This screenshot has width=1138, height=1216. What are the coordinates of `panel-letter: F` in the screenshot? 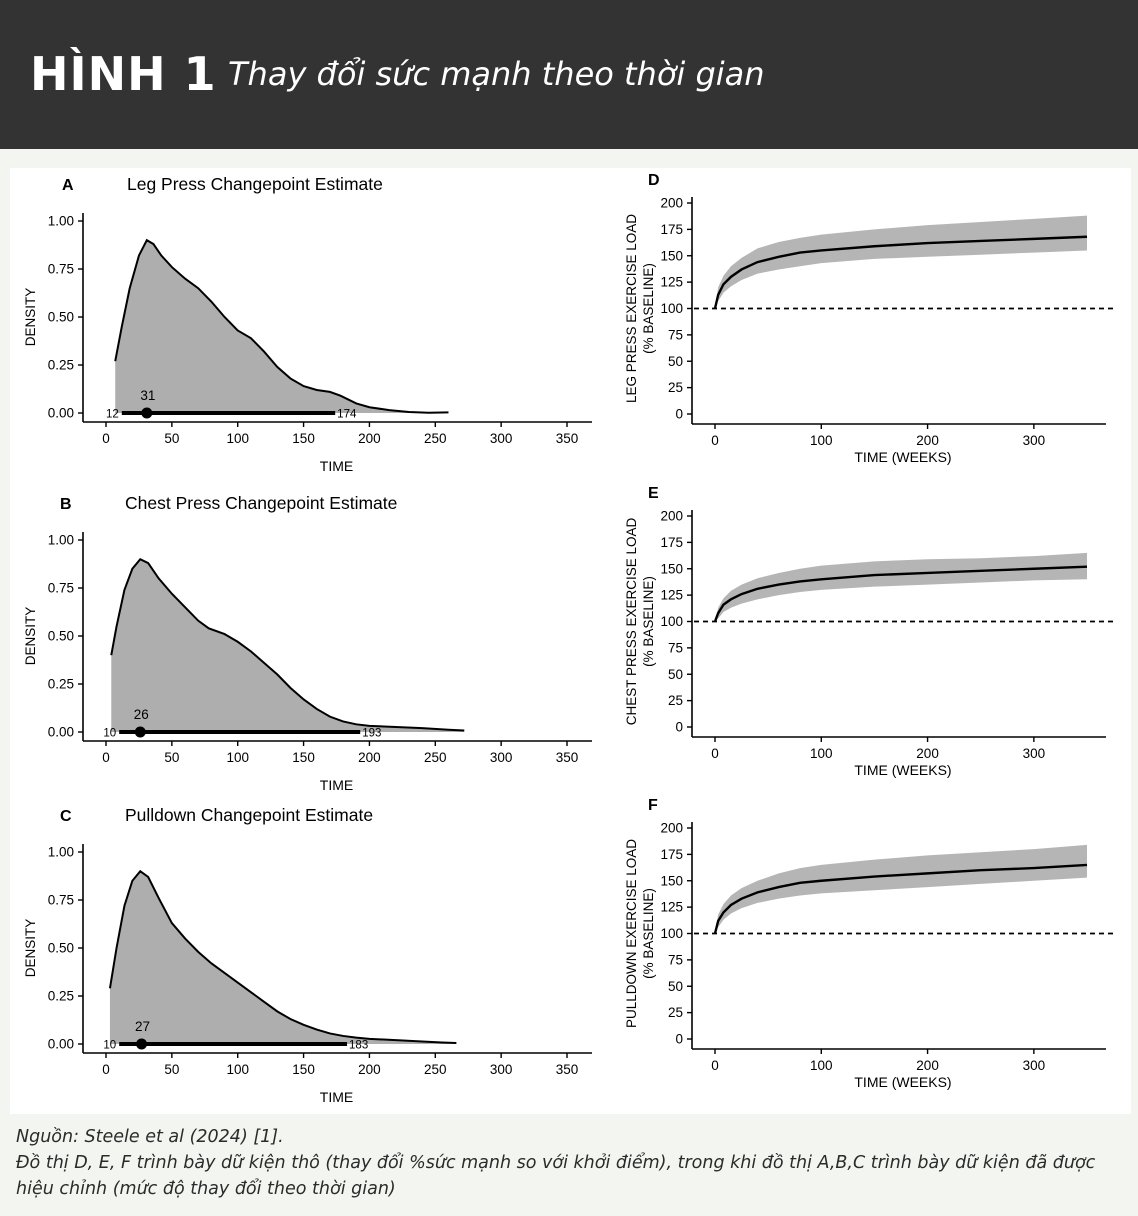 It's located at (653, 805).